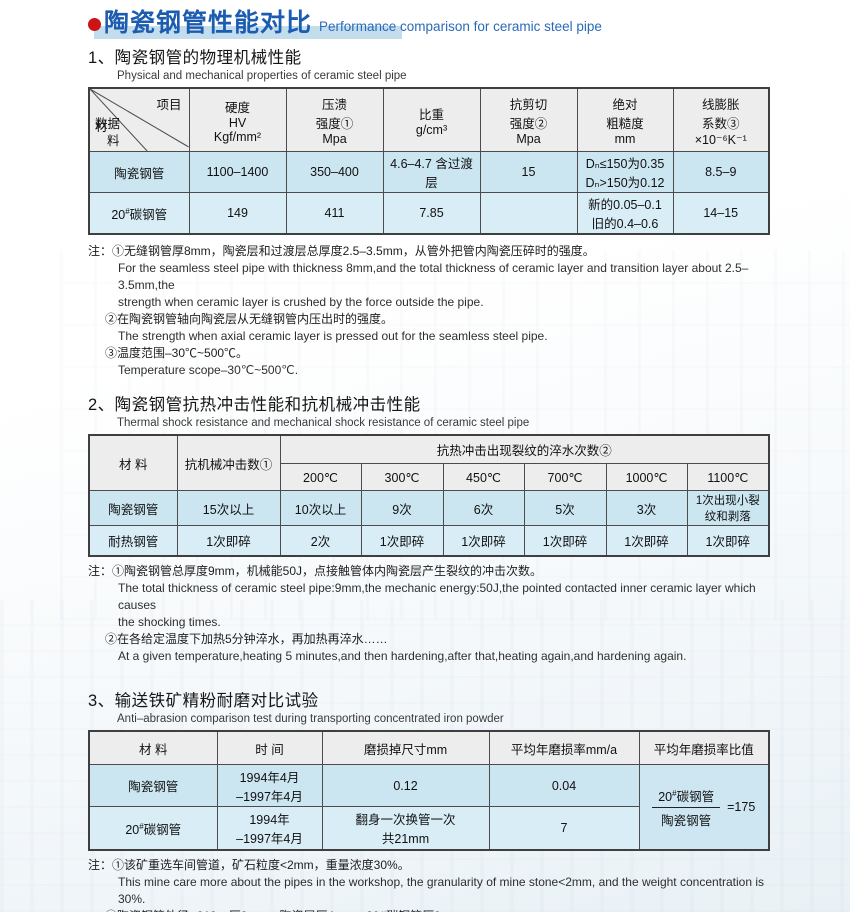  Describe the element at coordinates (625, 119) in the screenshot. I see `column-header-roughness: 绝对 粗糙度 mm` at that location.